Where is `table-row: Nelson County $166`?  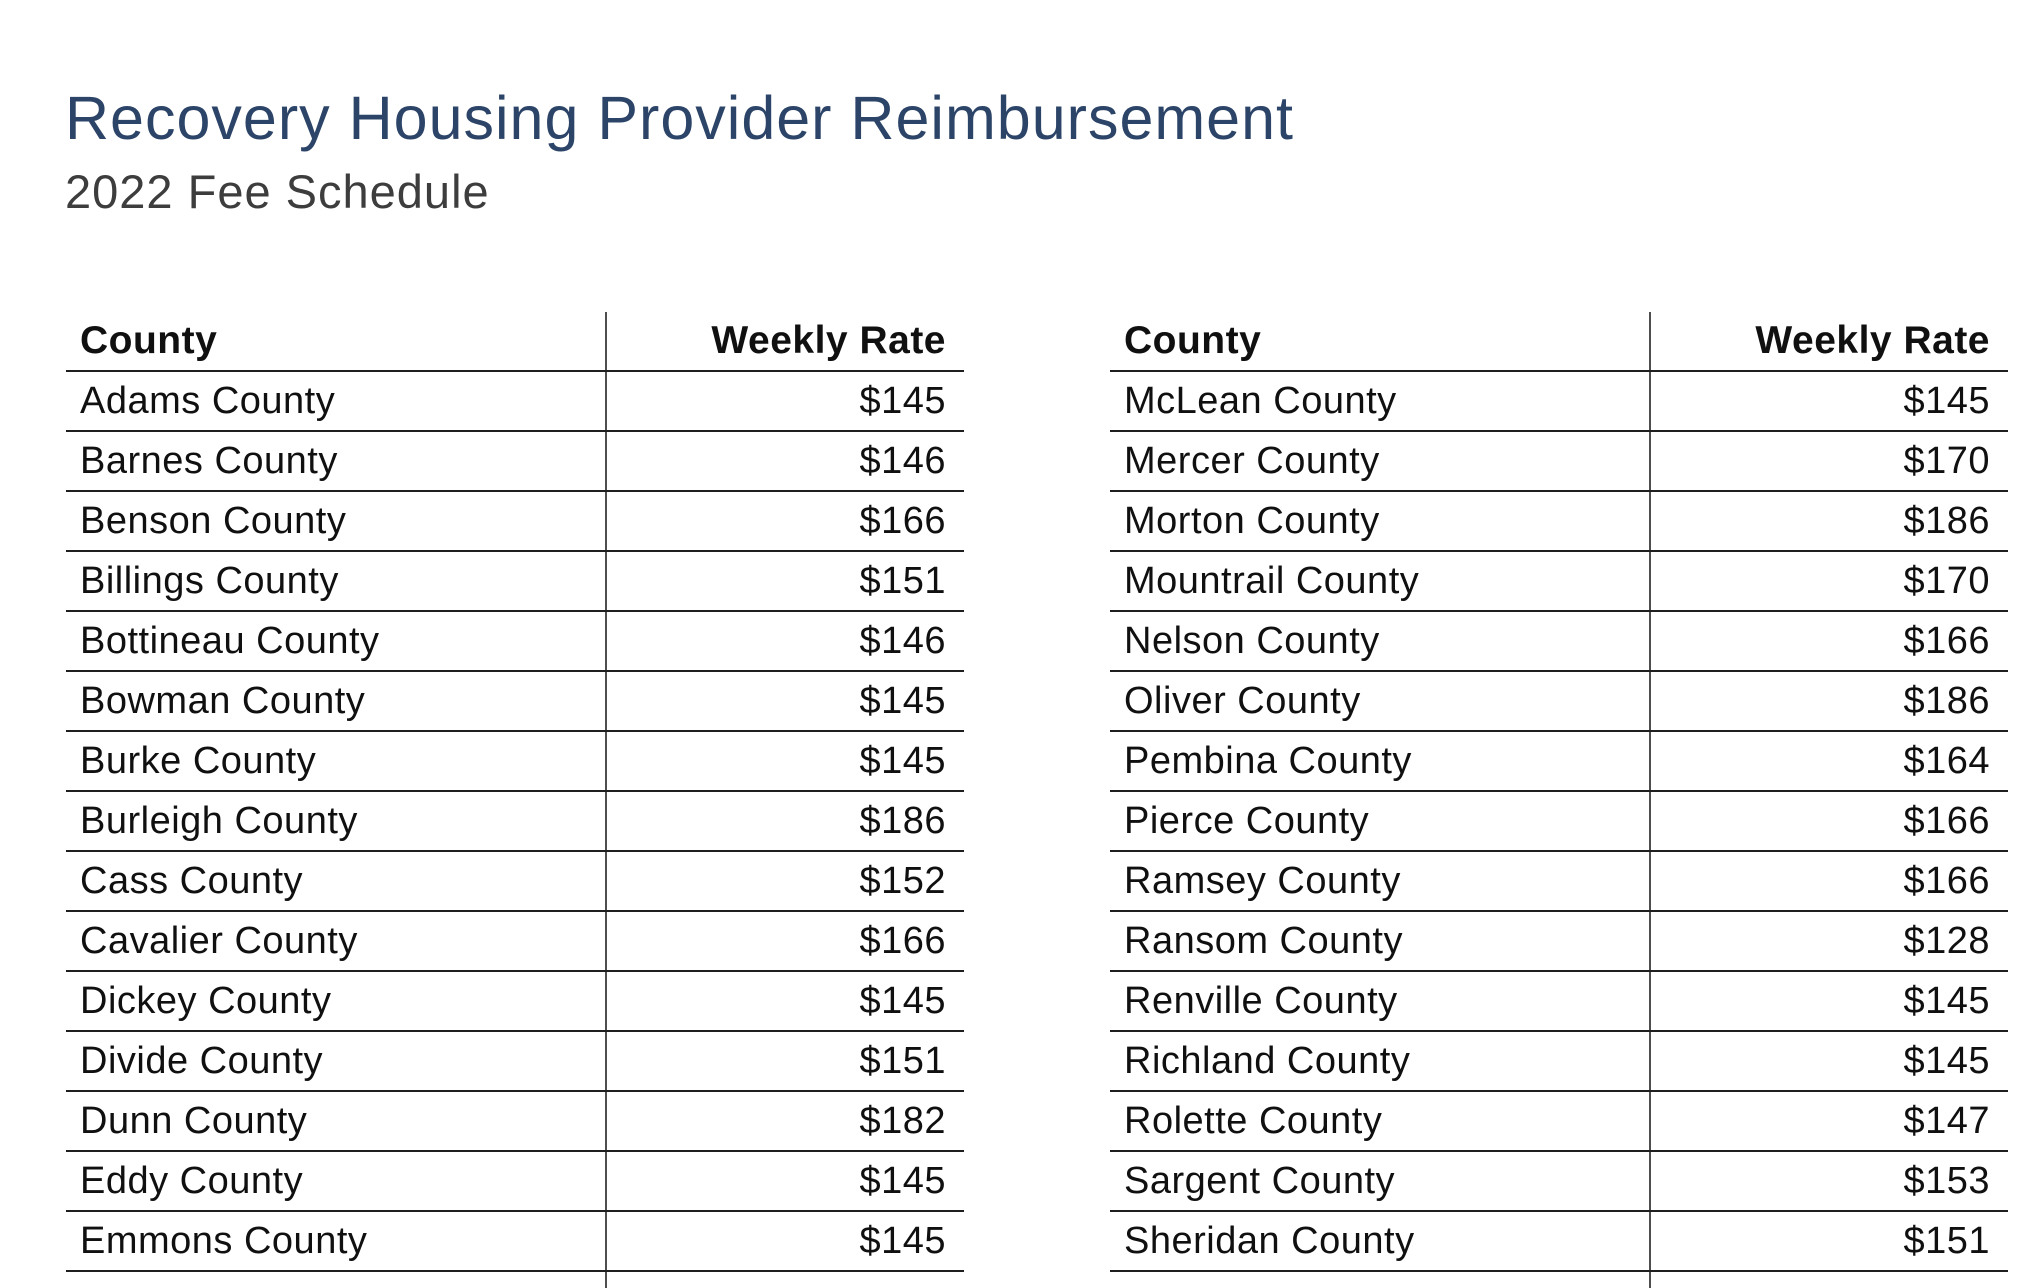
table-row: Nelson County $166 is located at coordinates (1559, 642).